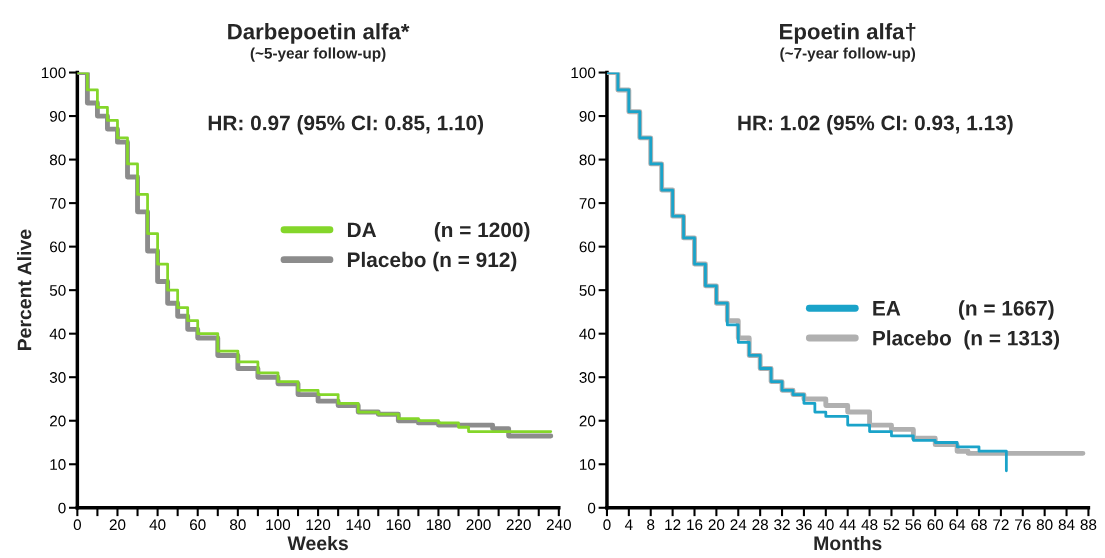 The height and width of the screenshot is (558, 1105). Describe the element at coordinates (957, 525) in the screenshot. I see `x-tick-label: 64` at that location.